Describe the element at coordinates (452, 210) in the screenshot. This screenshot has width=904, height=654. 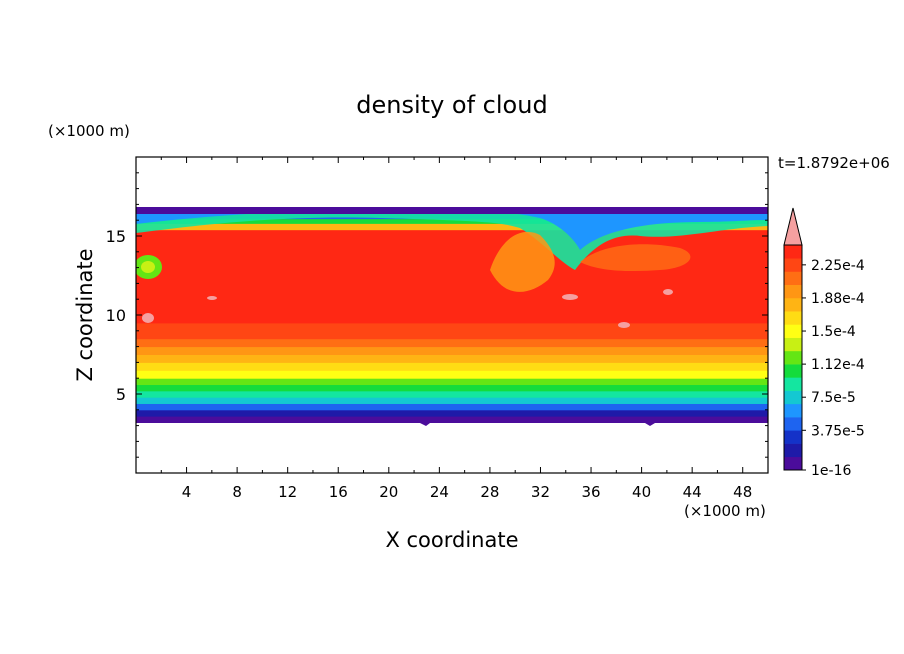
I see `cloud-top-edge` at that location.